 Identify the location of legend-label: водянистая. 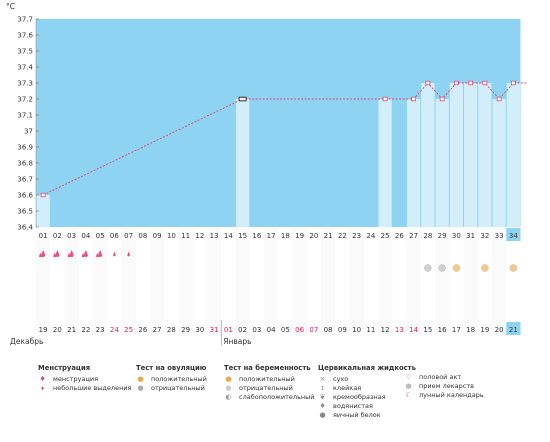
(353, 406).